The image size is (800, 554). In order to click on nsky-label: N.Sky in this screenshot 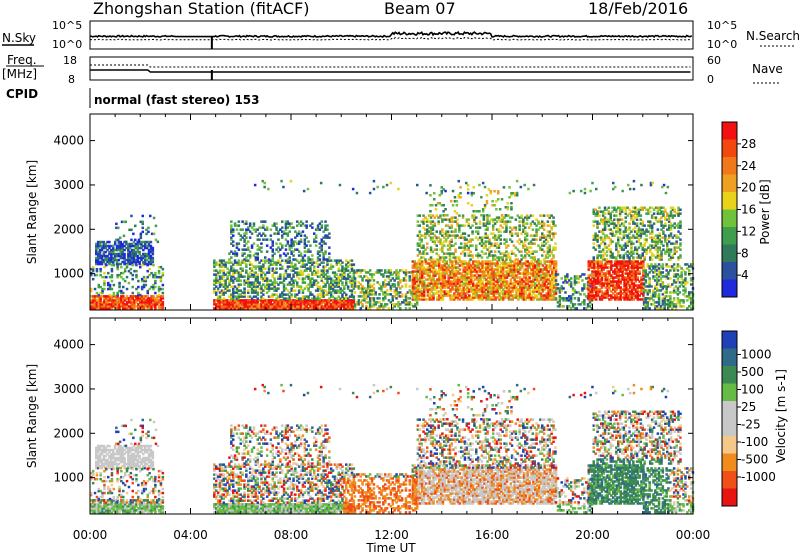, I will do `click(19, 38)`.